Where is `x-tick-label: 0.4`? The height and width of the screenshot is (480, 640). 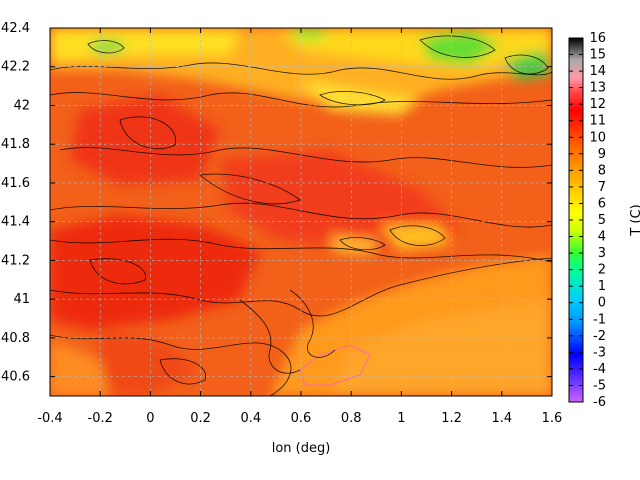
x-tick-label: 0.4 is located at coordinates (250, 418).